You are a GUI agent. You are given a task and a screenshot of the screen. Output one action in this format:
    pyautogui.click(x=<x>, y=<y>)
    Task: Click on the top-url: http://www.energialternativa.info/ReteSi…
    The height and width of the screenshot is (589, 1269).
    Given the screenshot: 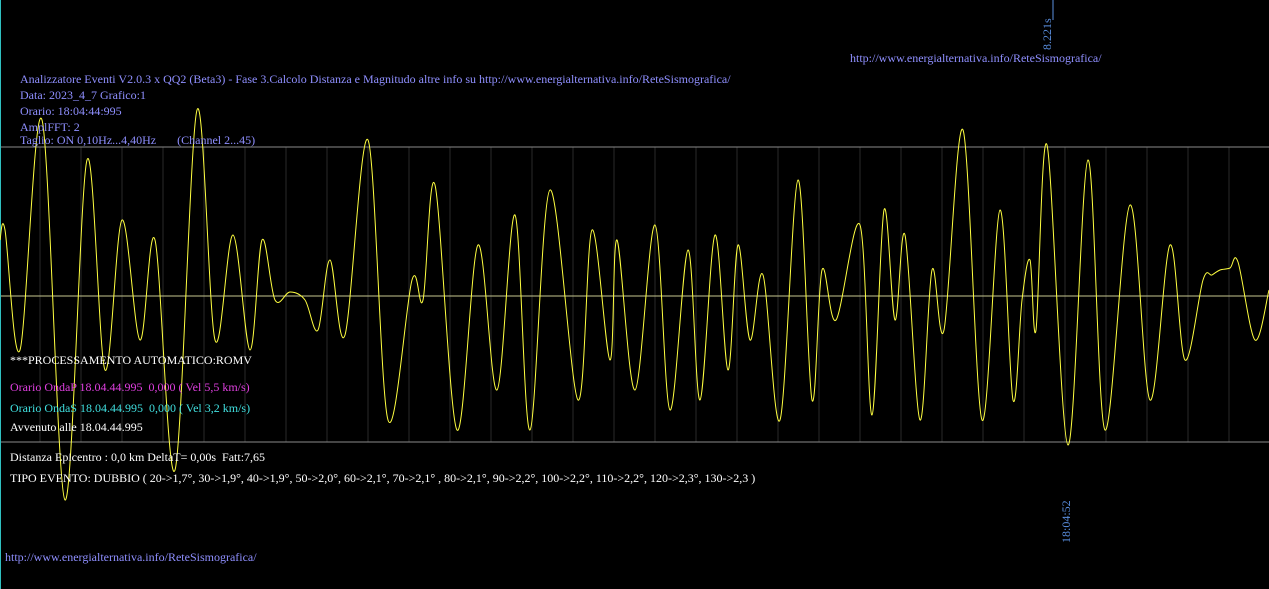 What is the action you would take?
    pyautogui.click(x=976, y=58)
    